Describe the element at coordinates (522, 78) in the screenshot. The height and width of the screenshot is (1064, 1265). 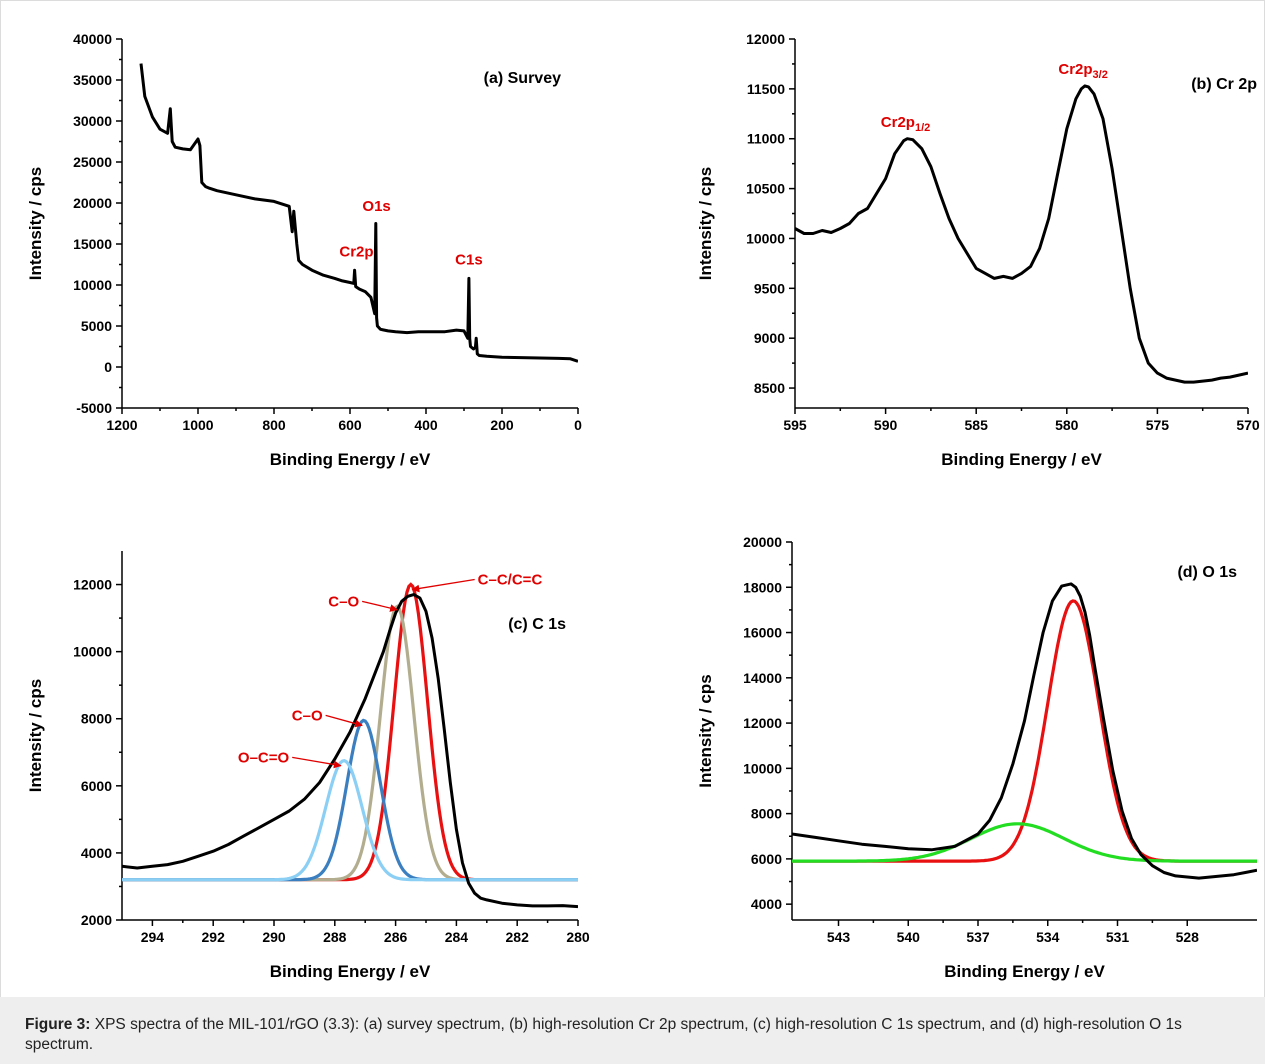
I see `panel-title: (a) Survey` at that location.